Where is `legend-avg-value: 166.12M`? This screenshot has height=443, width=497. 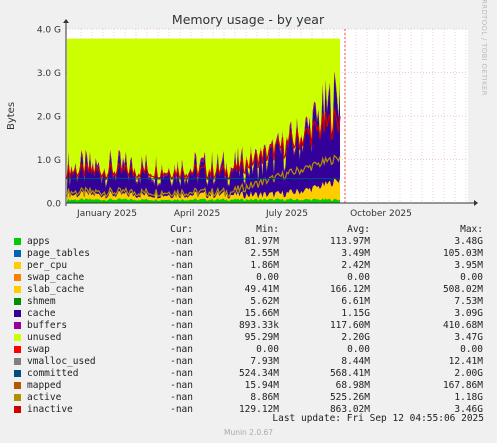
legend-avg-value: 166.12M is located at coordinates (349, 289).